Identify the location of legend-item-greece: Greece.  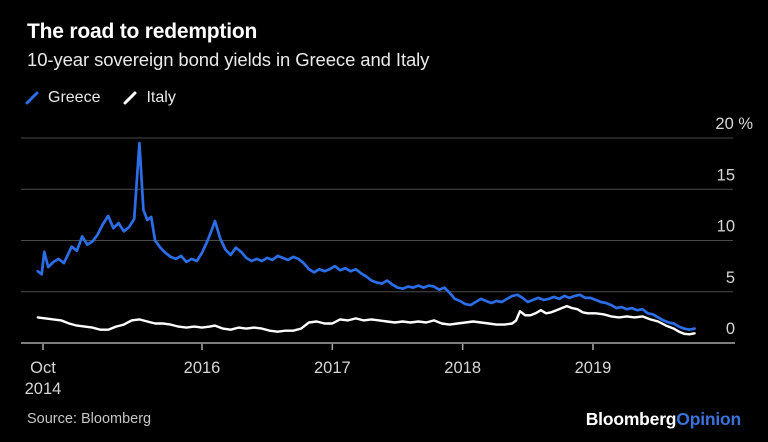
(62, 98).